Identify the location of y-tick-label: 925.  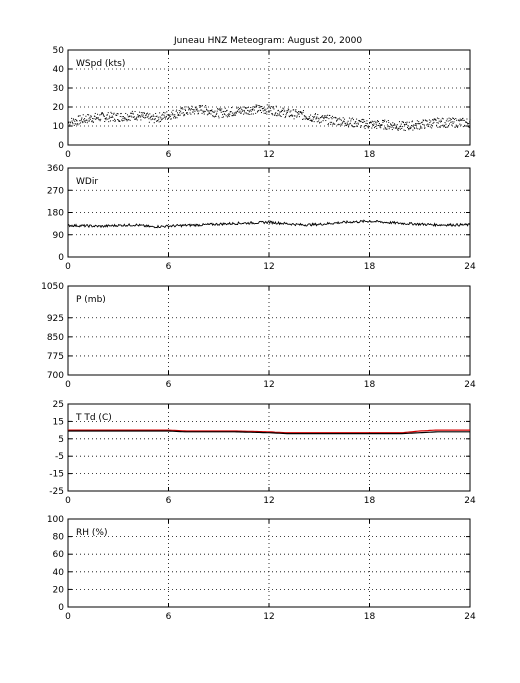
(55, 319).